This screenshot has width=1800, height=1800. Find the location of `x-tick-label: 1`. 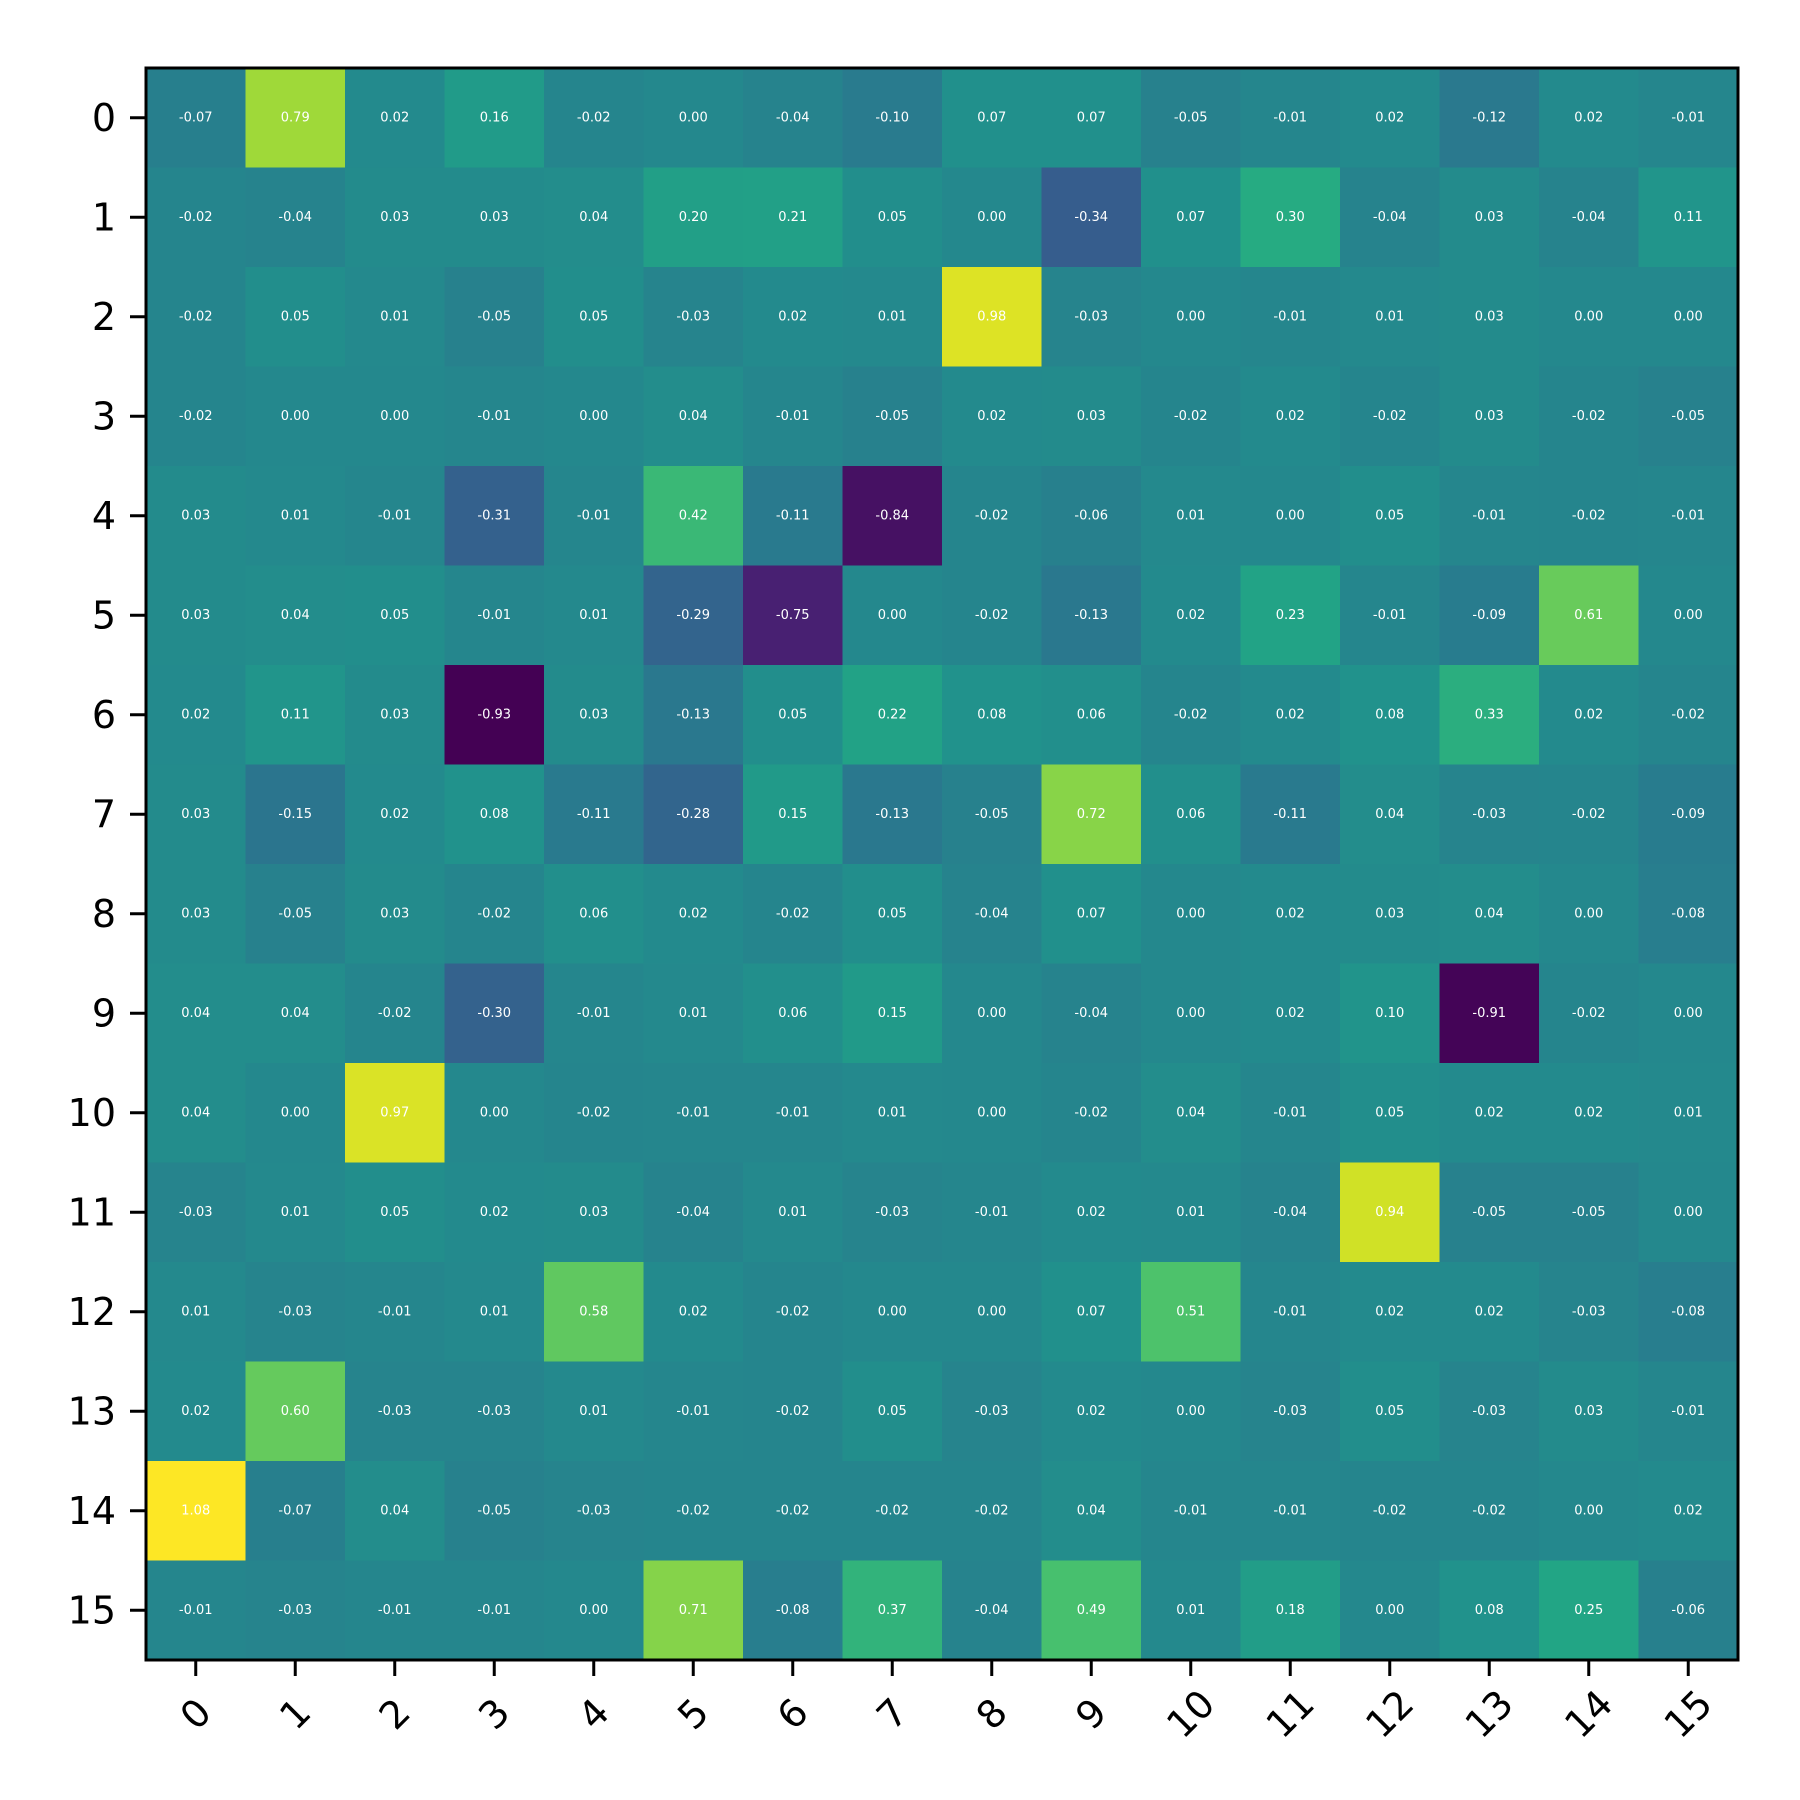

x-tick-label: 1 is located at coordinates (295, 1714).